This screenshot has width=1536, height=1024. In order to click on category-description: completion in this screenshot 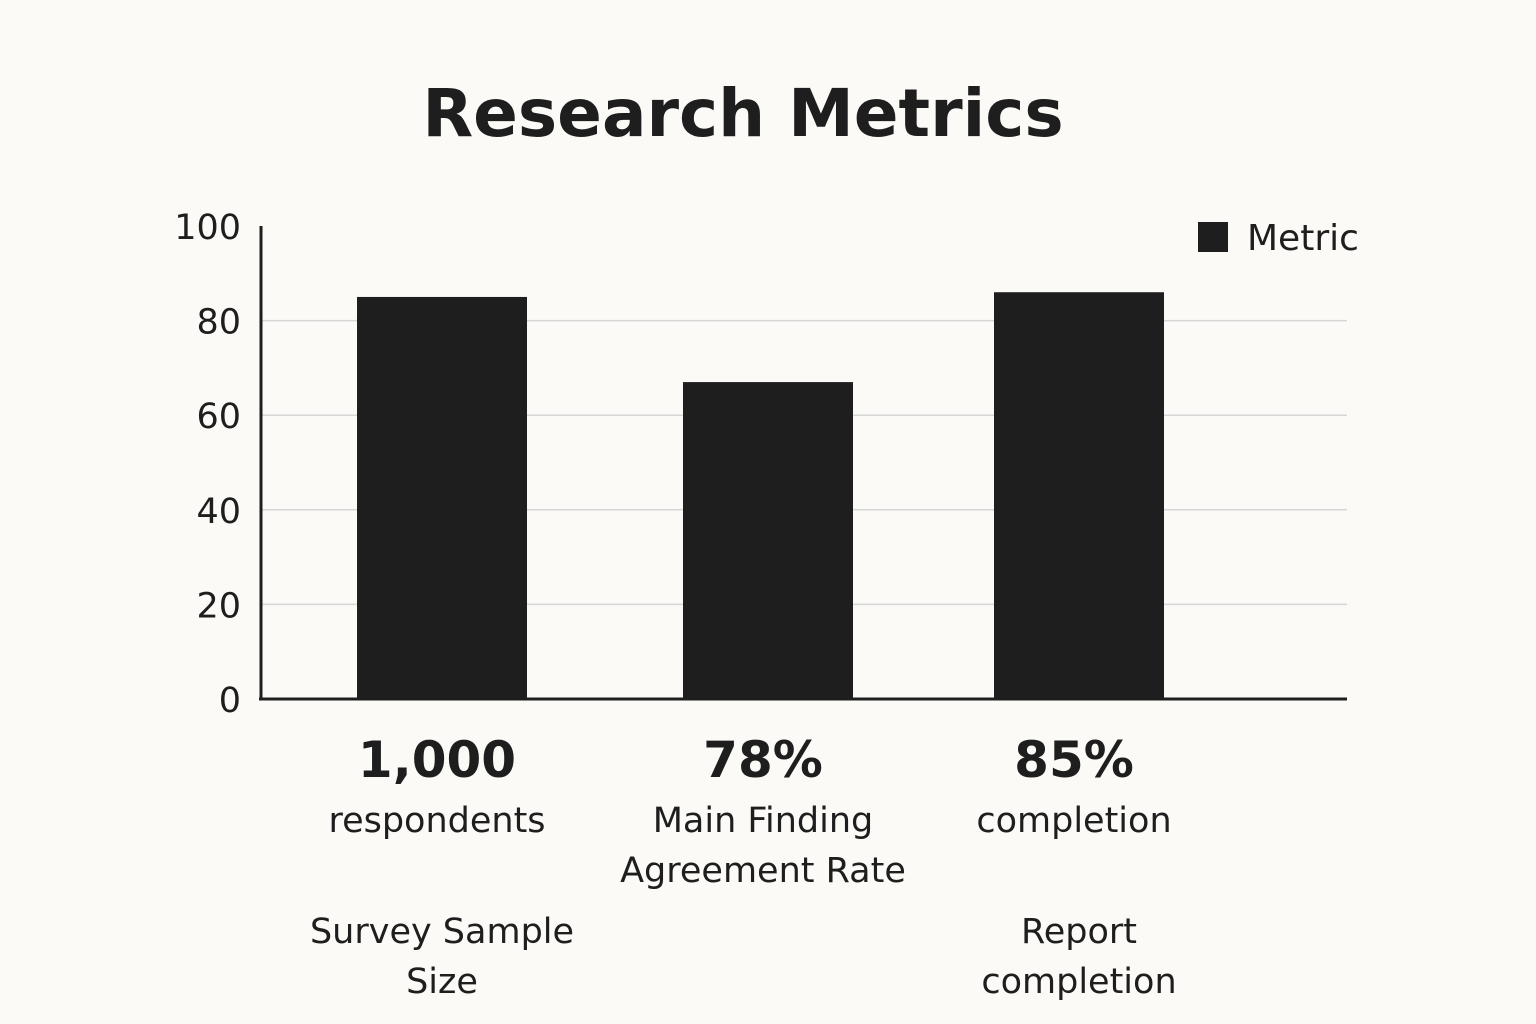, I will do `click(1078, 982)`.